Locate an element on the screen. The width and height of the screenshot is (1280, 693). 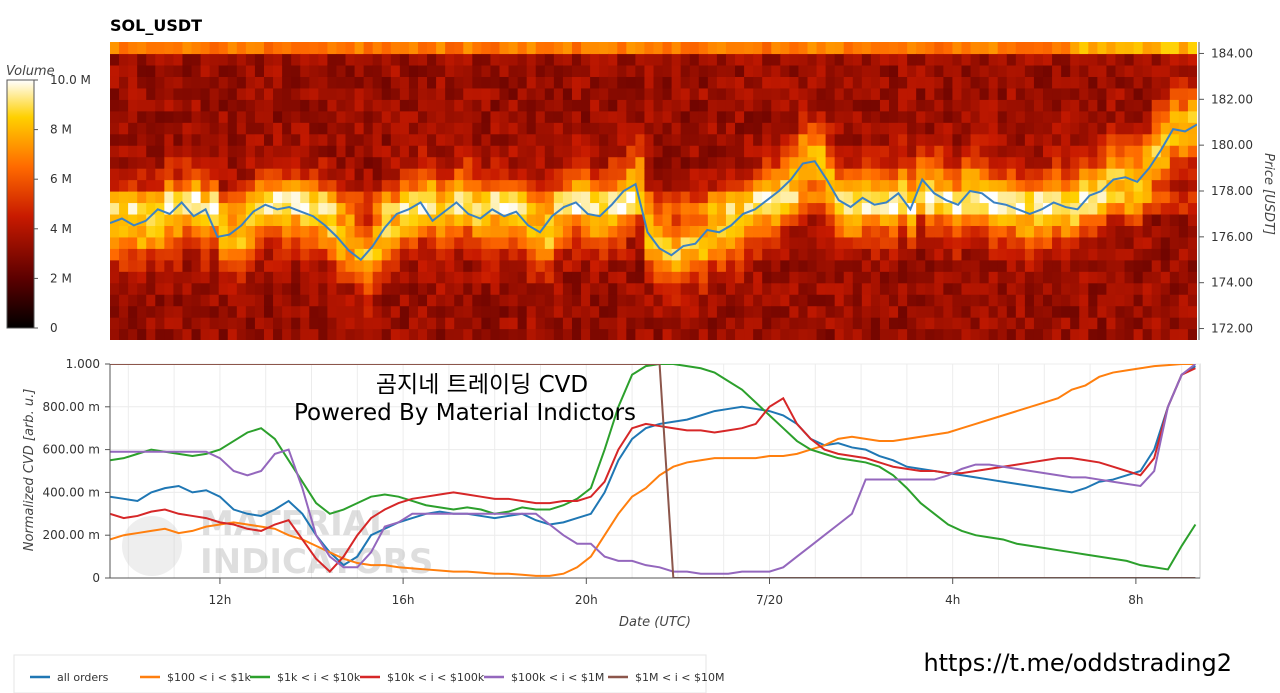
telegram-link: https://t.me/oddstrading2 is located at coordinates (1077, 663).